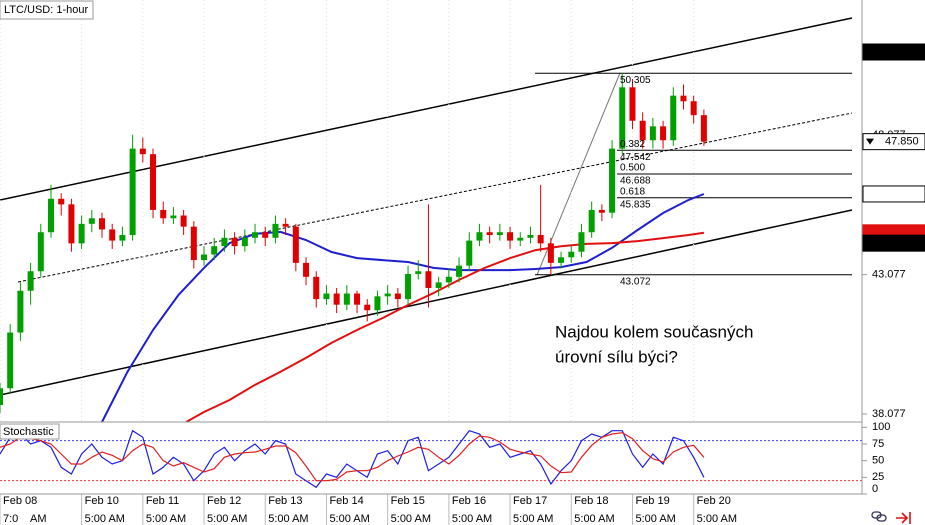  What do you see at coordinates (714, 501) in the screenshot?
I see `x-tick-label: Feb 20` at bounding box center [714, 501].